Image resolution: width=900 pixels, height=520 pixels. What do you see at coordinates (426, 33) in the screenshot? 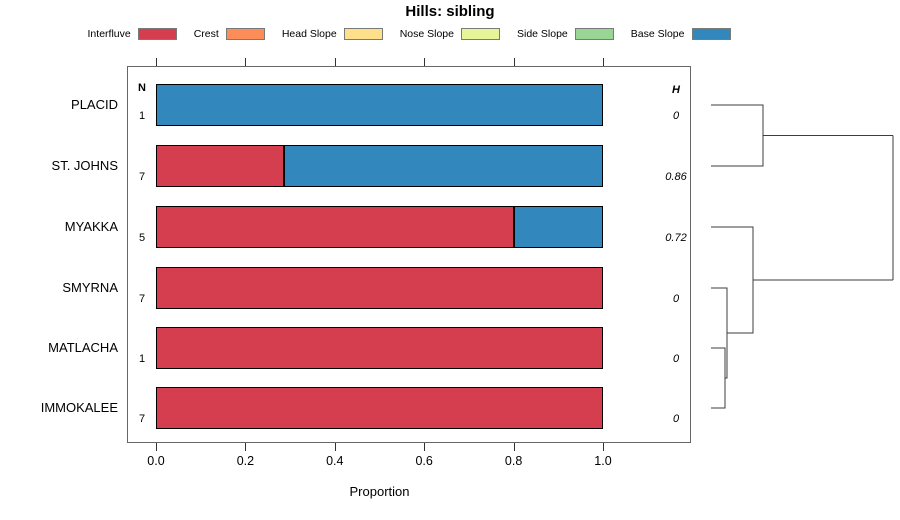
I see `legend-label: Nose Slope` at bounding box center [426, 33].